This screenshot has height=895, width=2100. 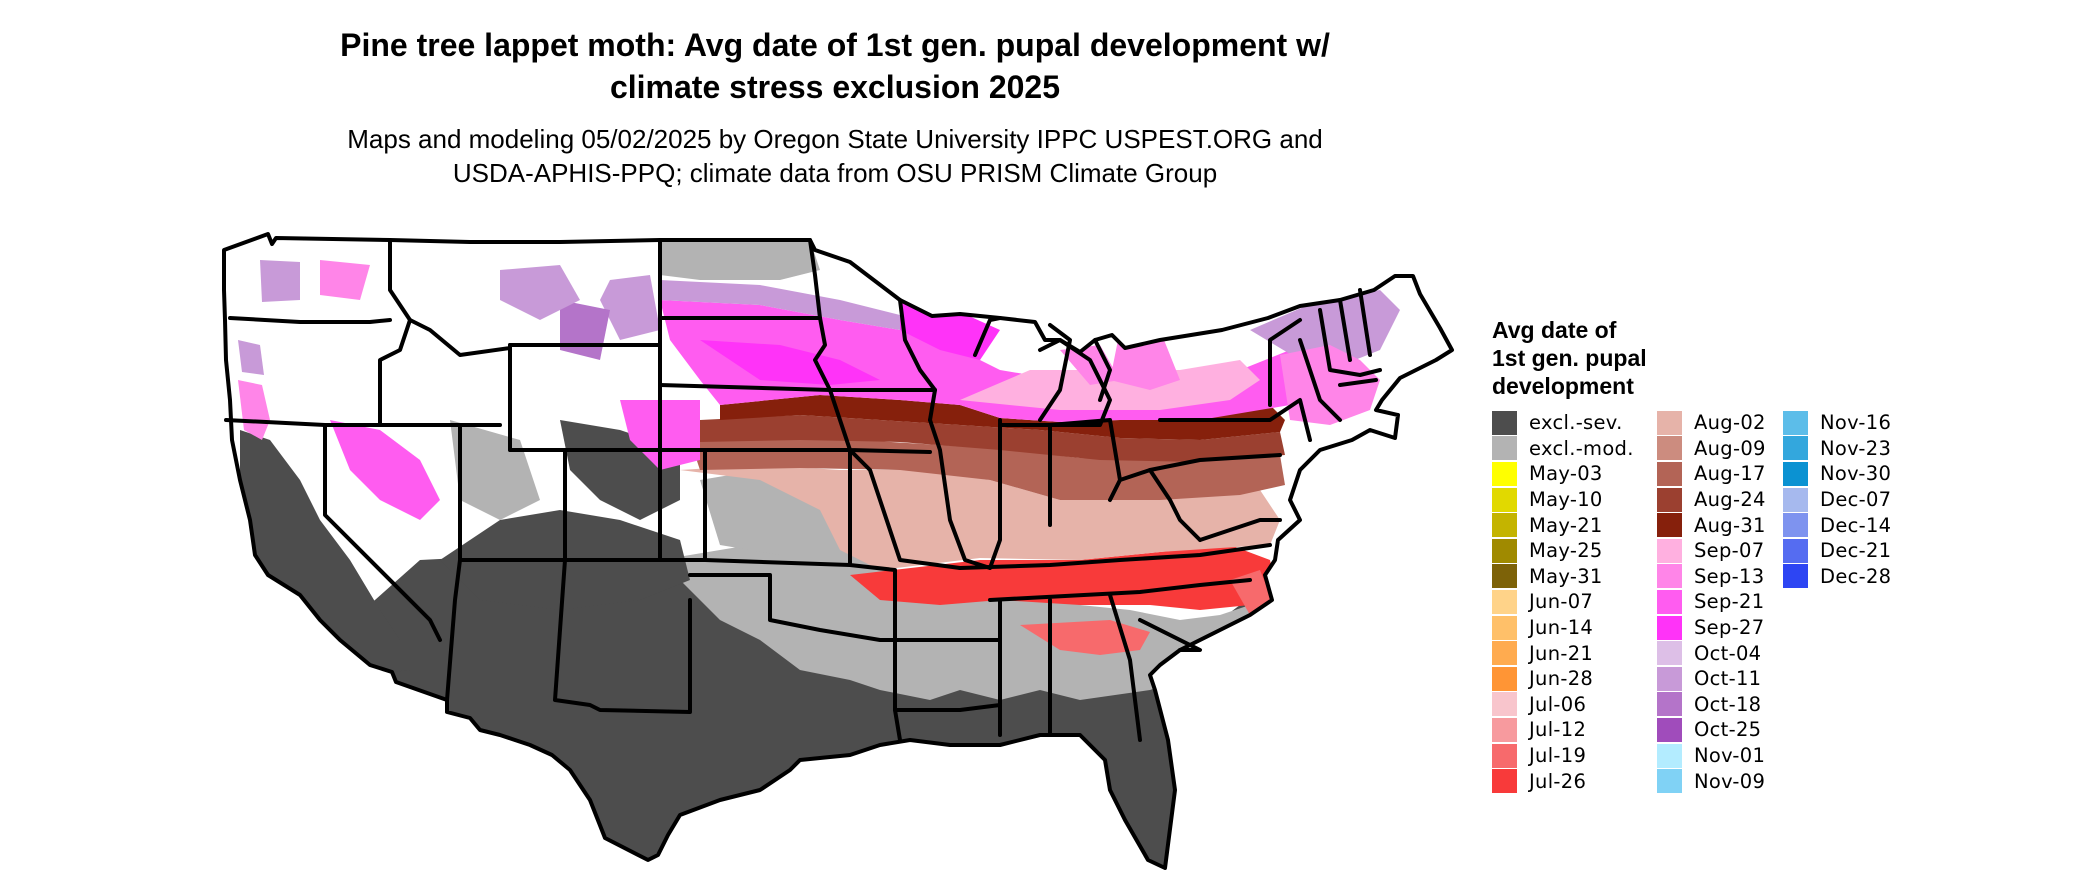 I want to click on legend-item: Aug-24, so click(x=1711, y=500).